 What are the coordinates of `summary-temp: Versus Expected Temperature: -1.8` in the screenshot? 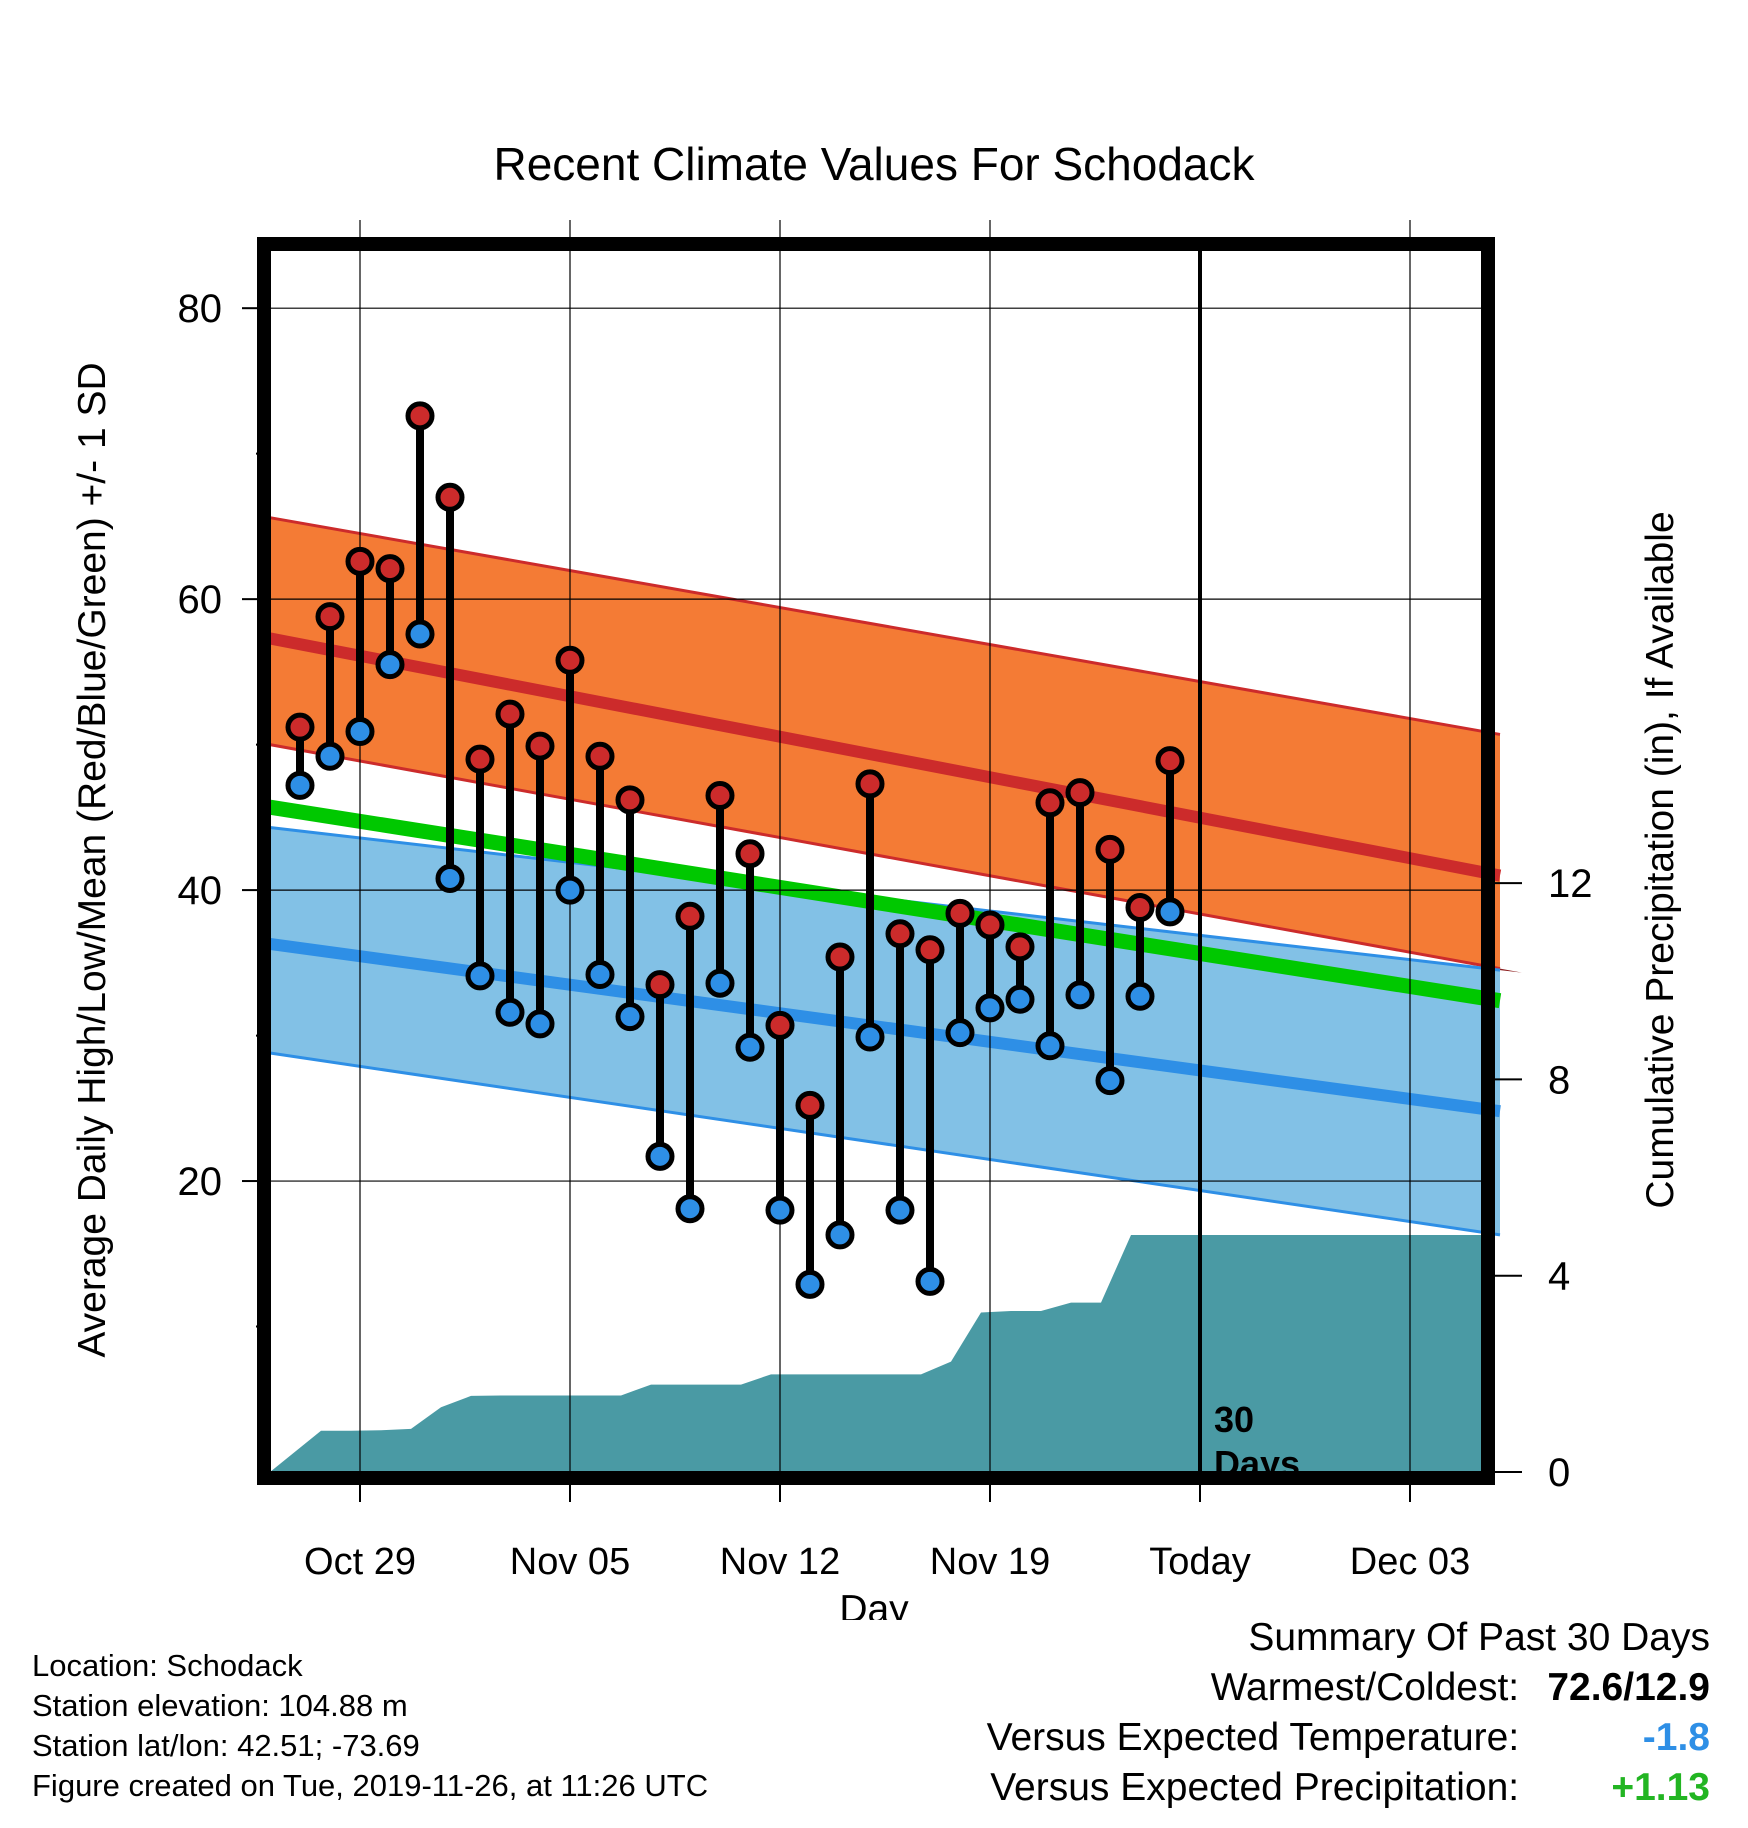 It's located at (1348, 1738).